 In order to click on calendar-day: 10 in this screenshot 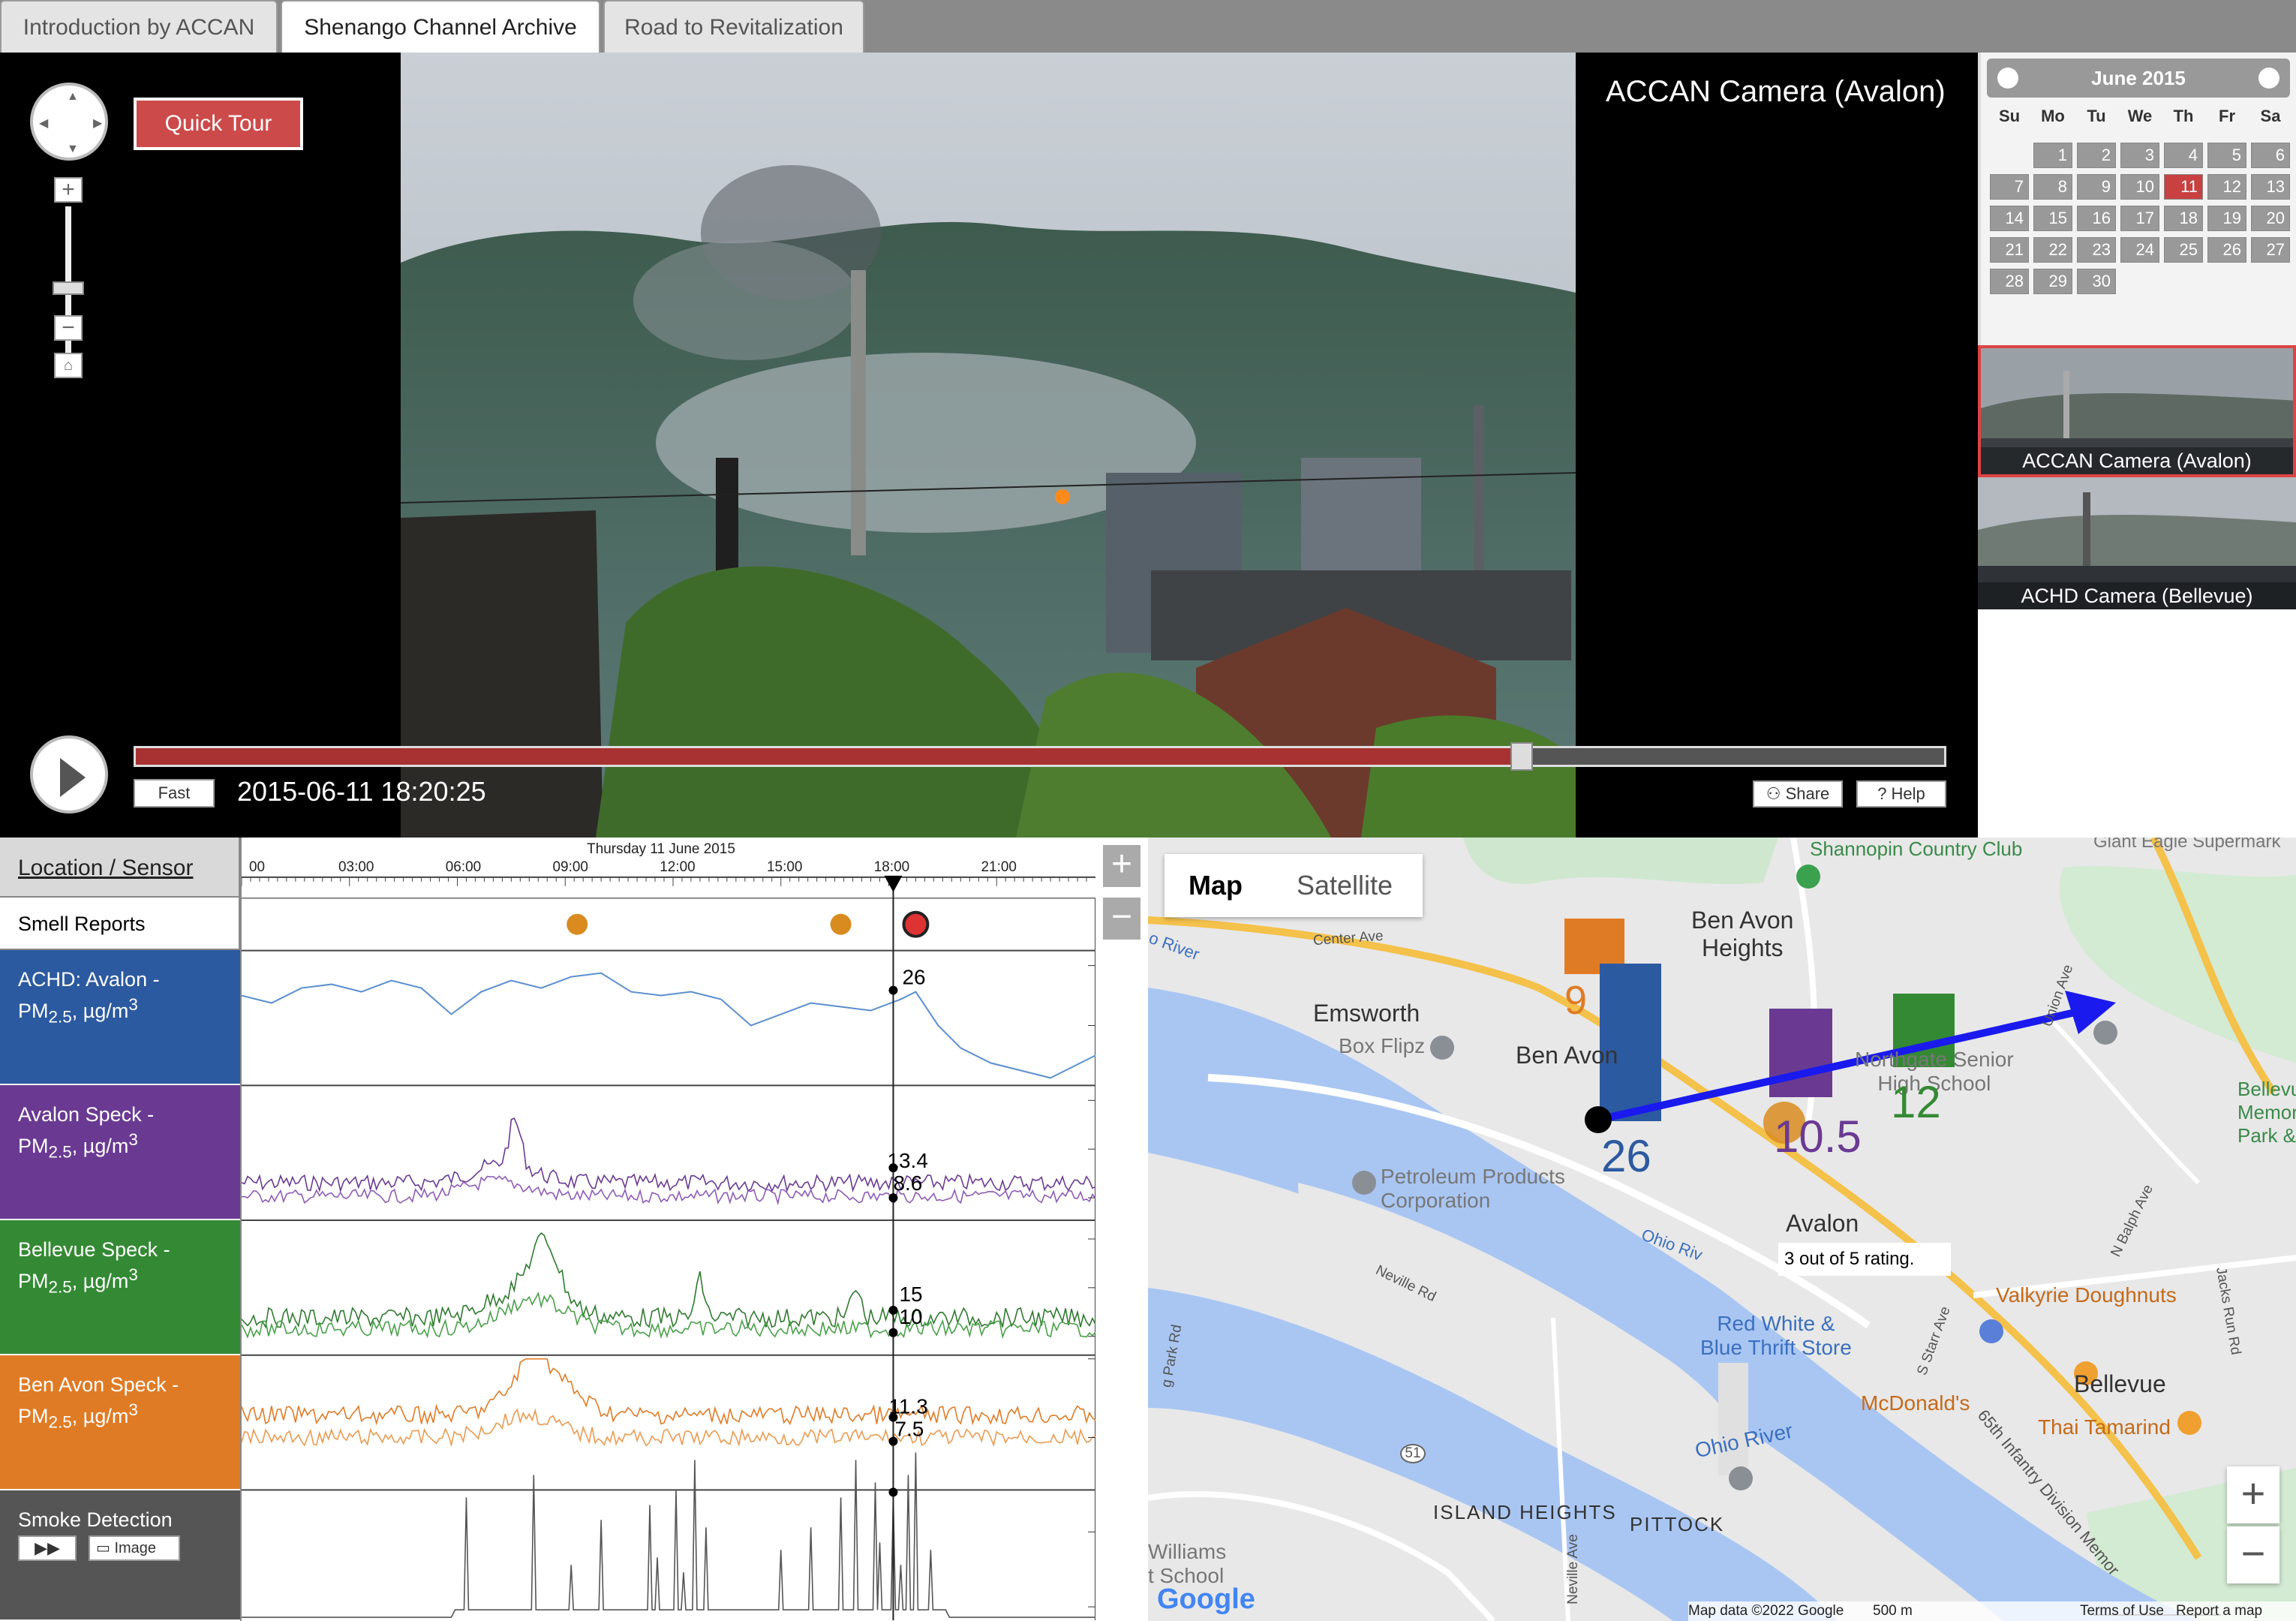, I will do `click(2139, 187)`.